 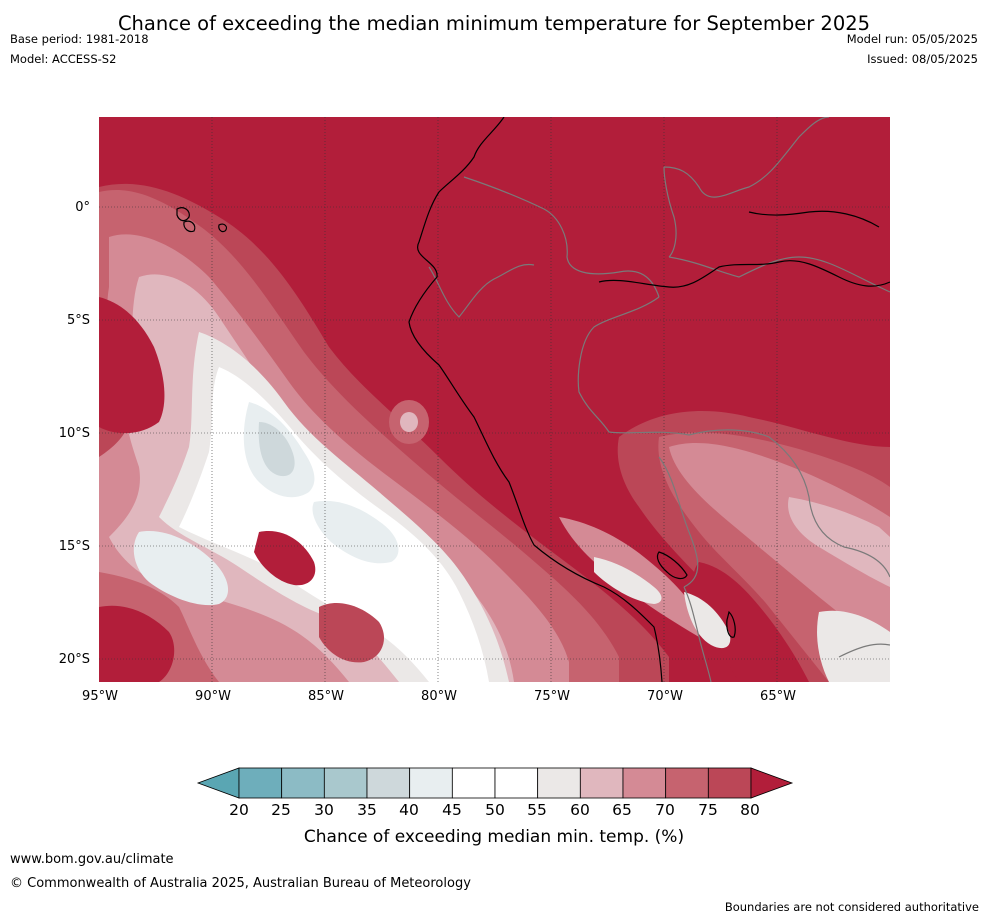 I want to click on border-venezuela-north, so click(x=670, y=212).